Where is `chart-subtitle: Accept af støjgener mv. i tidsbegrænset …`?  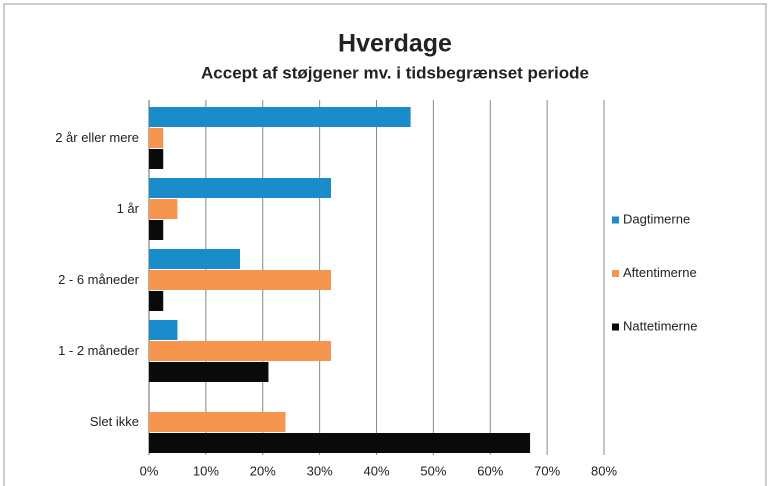
chart-subtitle: Accept af støjgener mv. i tidsbegrænset … is located at coordinates (395, 72).